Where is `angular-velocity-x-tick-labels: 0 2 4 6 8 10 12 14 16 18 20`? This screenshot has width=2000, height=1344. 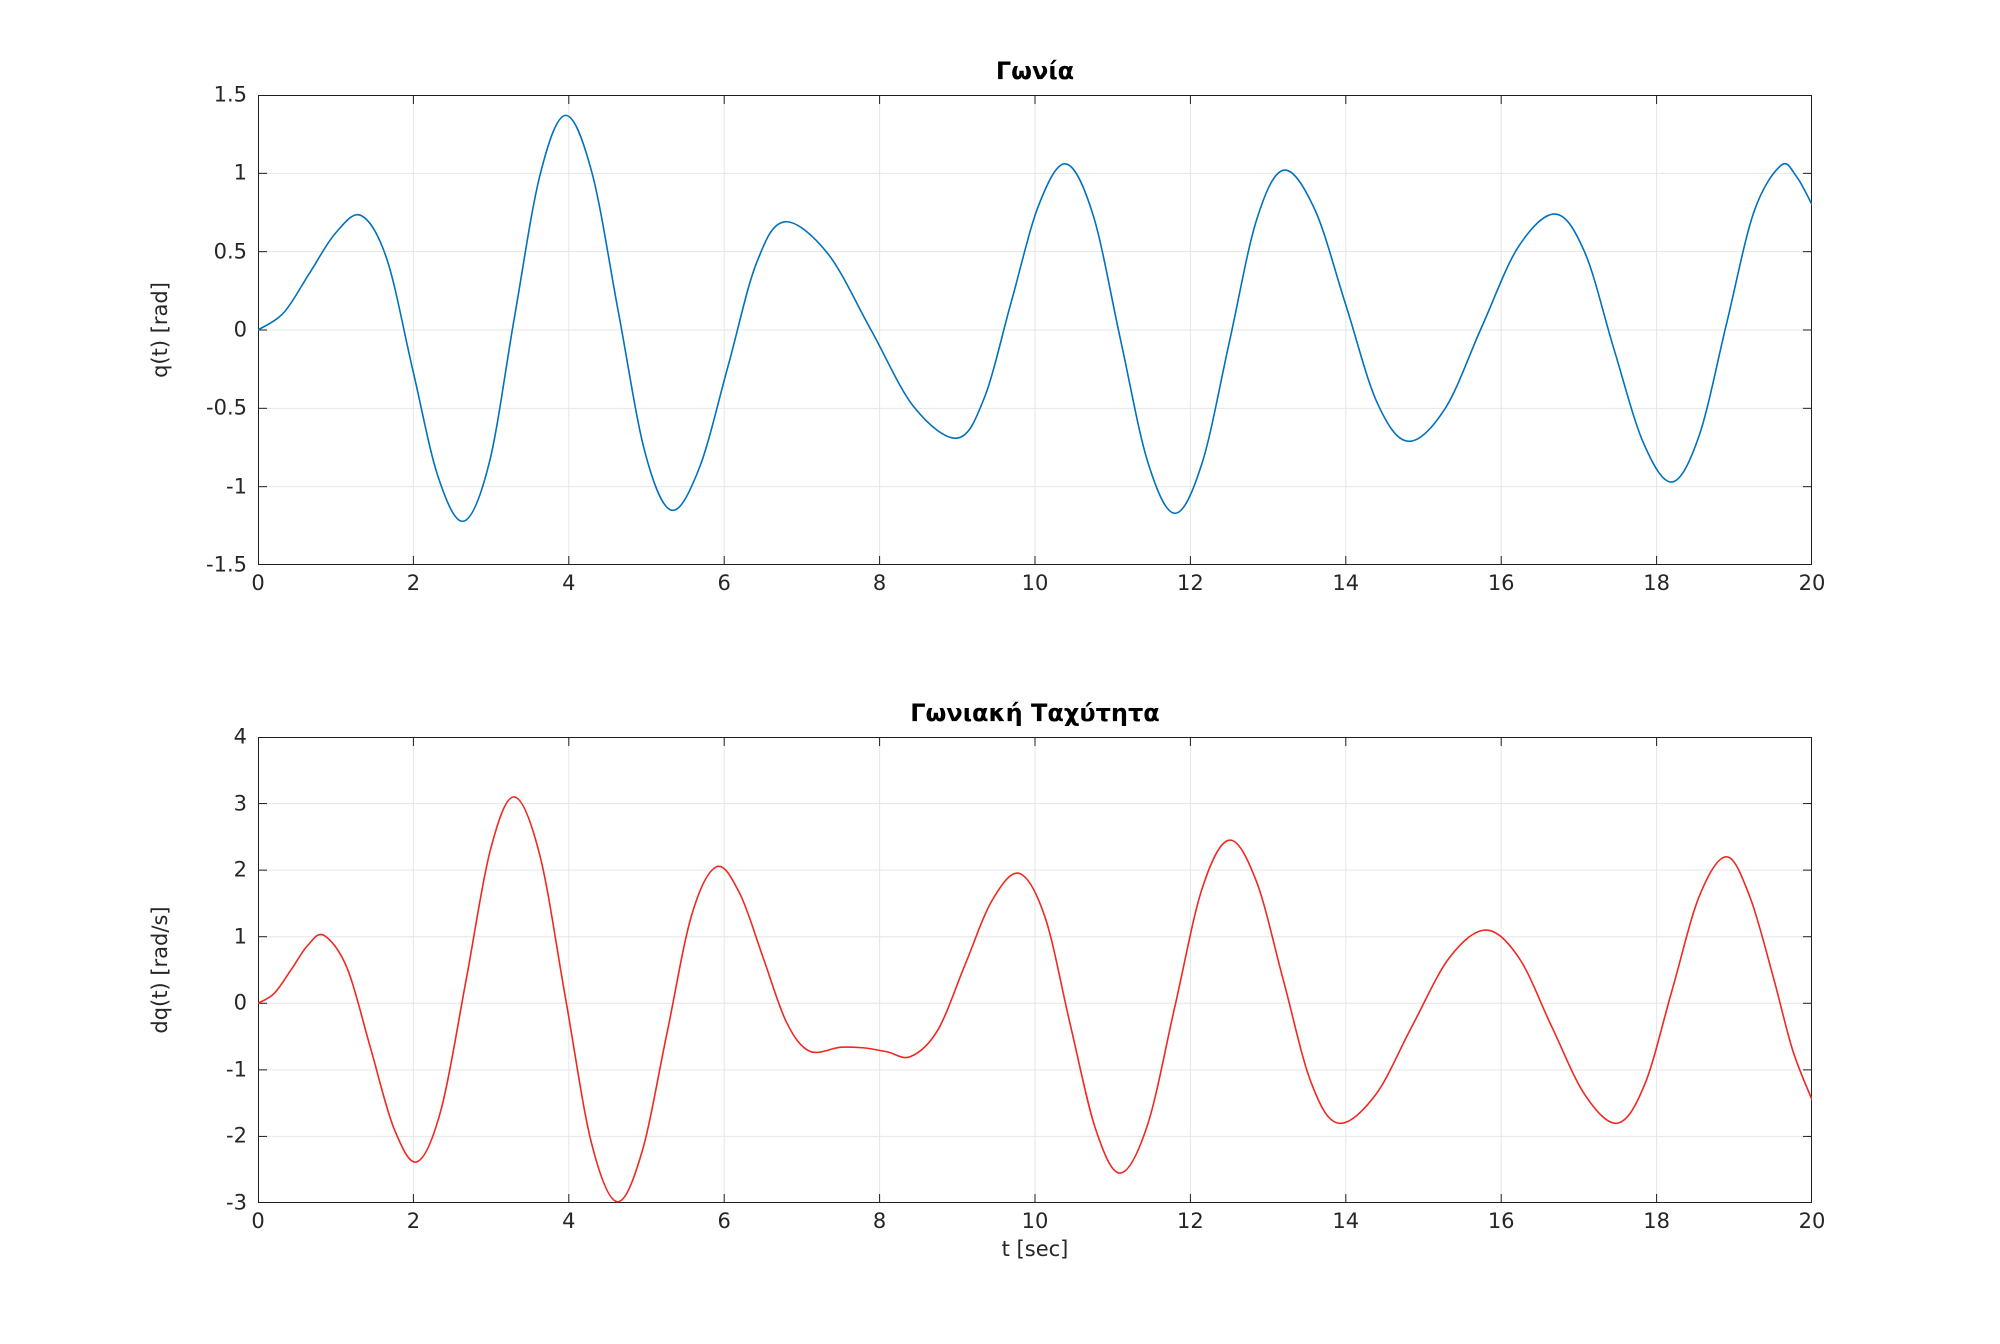
angular-velocity-x-tick-labels: 0 2 4 6 8 10 12 14 16 18 20 is located at coordinates (1038, 1223).